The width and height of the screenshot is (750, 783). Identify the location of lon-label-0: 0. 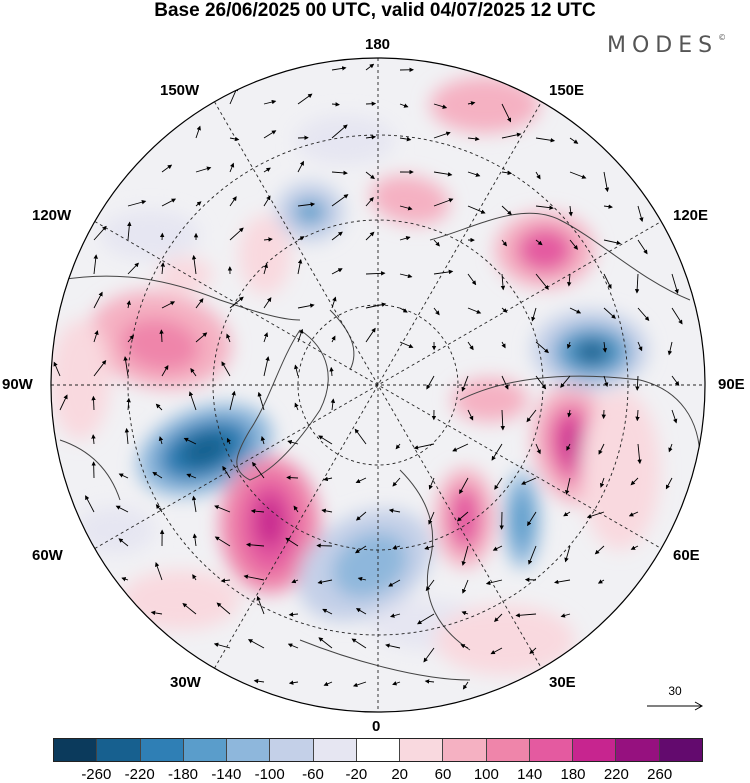
(376, 726).